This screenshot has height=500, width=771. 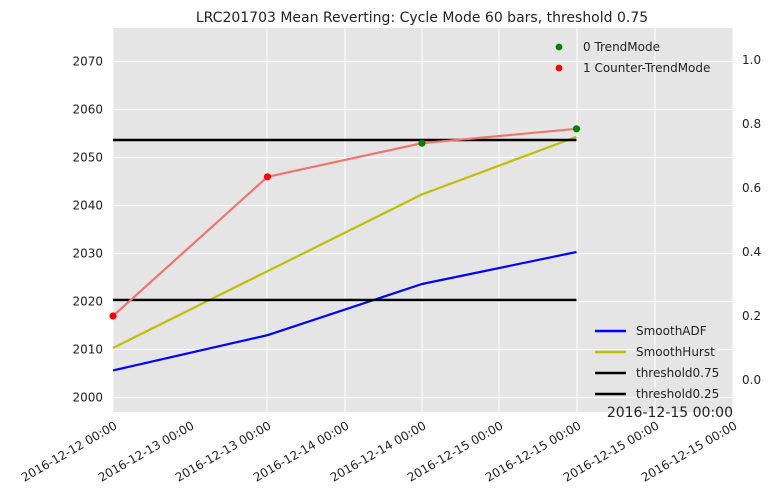 I want to click on left-axis-ticks: 2000 2010 2020 2030 2040 2050 2060 2070, so click(x=87, y=230).